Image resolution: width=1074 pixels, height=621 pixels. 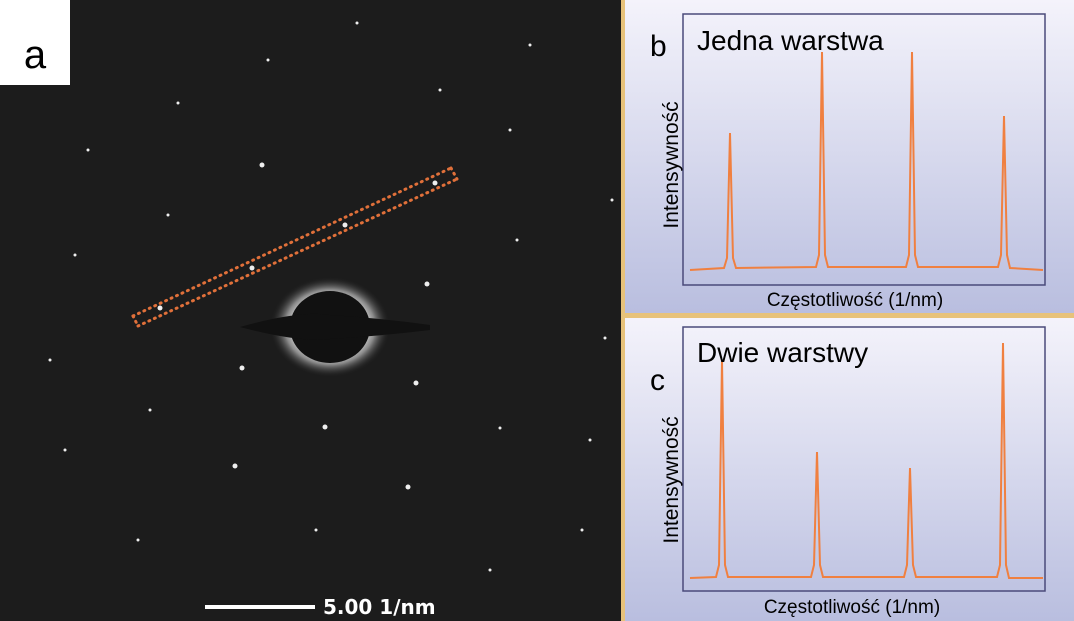 I want to click on scale-bar-label: 5.00 1/nm, so click(x=379, y=607).